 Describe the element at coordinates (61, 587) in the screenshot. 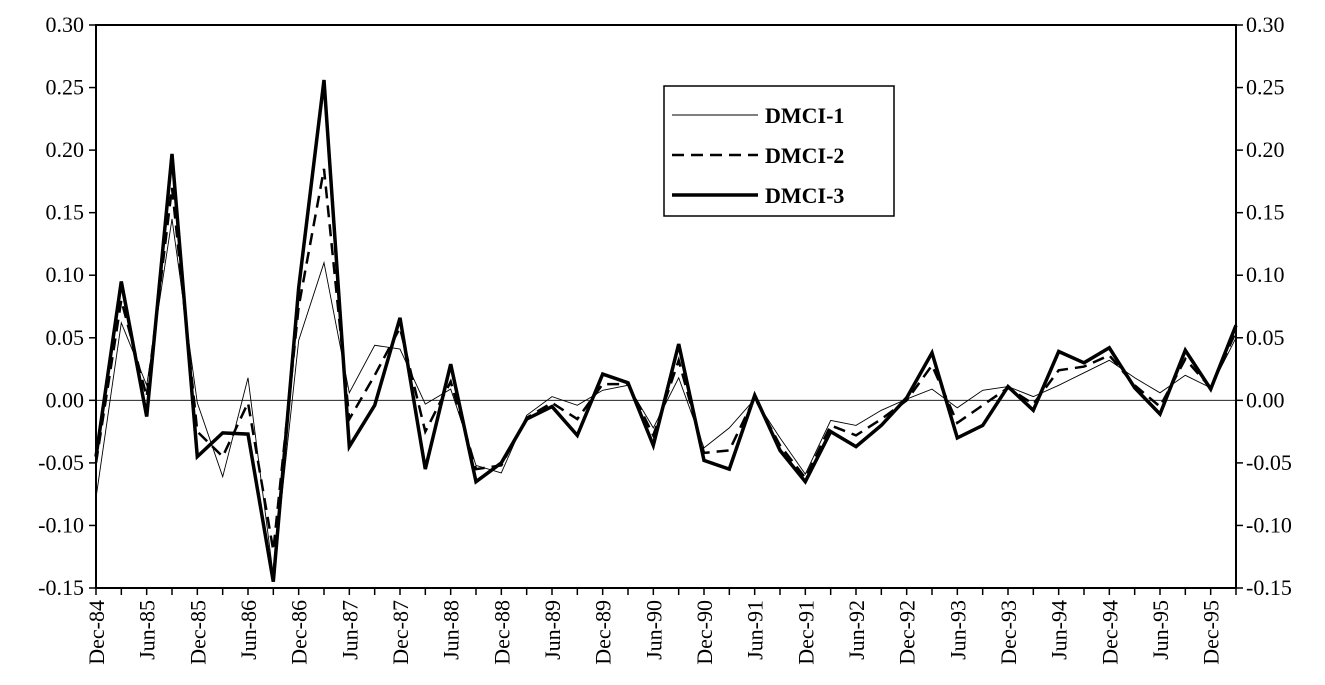

I see `y-tick-label-left: -0.15` at that location.